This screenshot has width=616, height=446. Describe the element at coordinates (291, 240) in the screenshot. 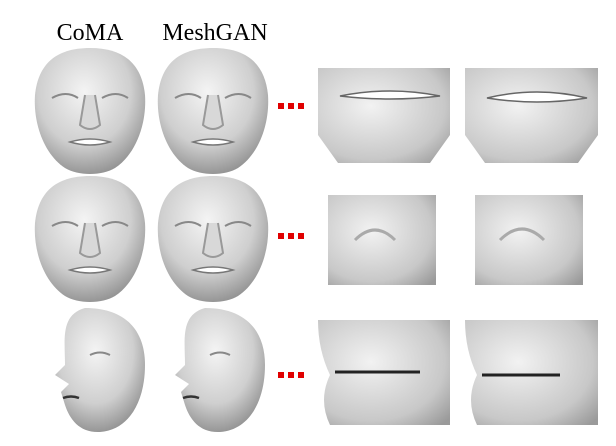

I see `ellipsis` at that location.